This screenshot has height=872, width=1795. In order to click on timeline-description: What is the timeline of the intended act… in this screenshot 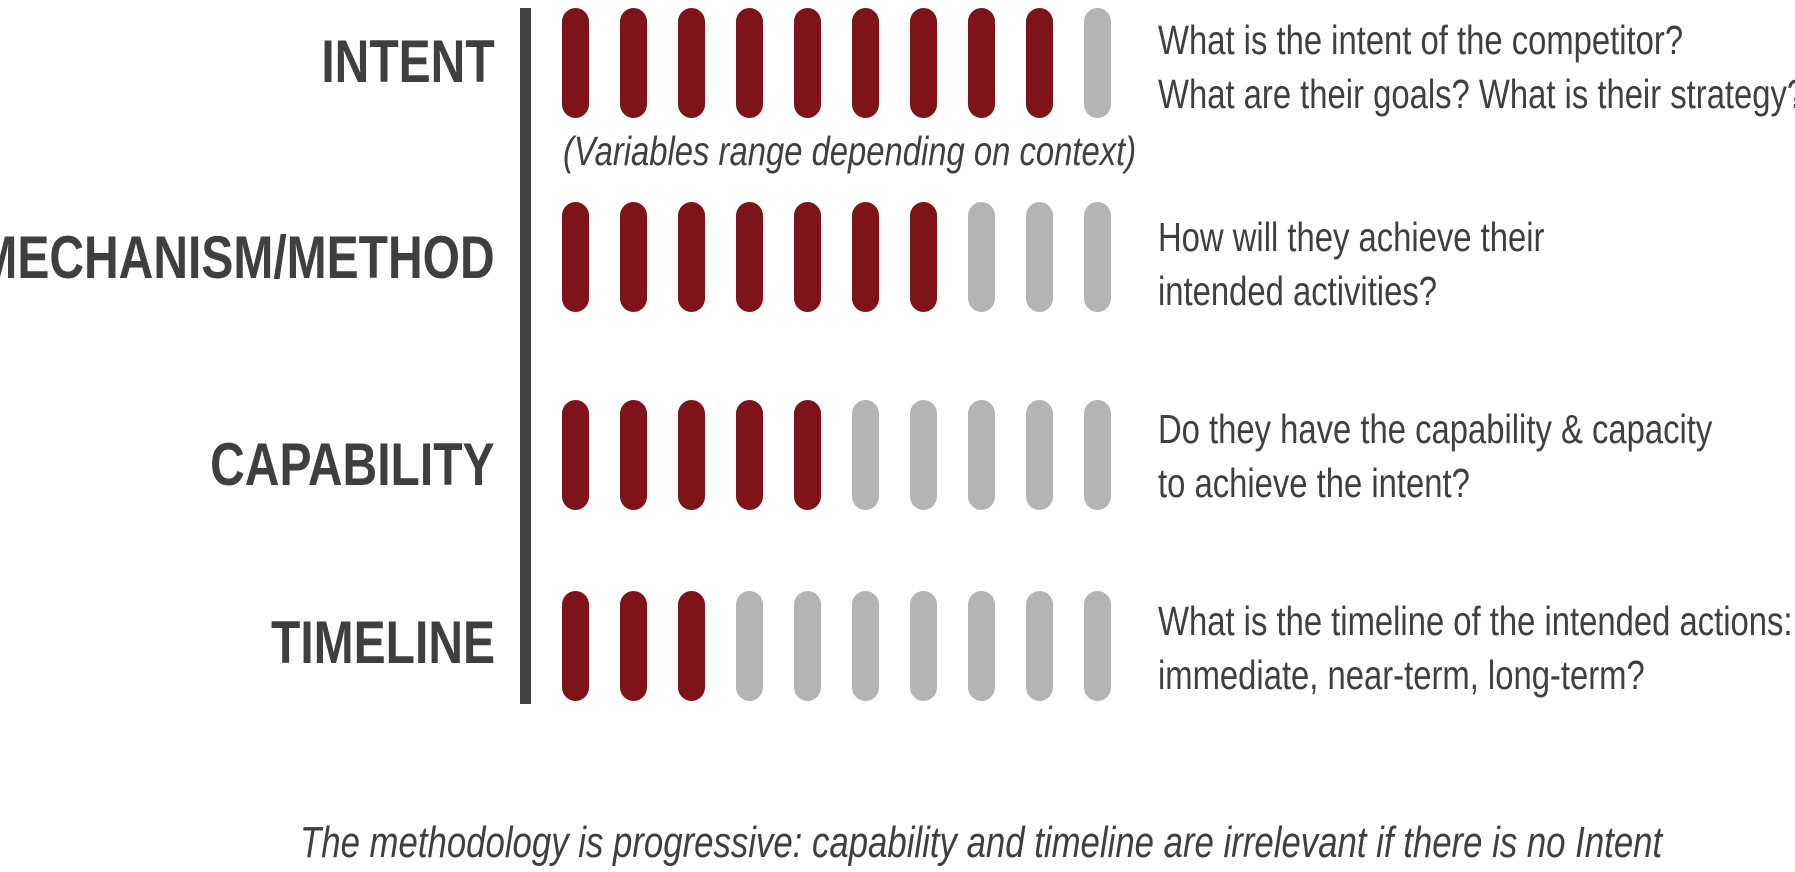, I will do `click(1475, 648)`.